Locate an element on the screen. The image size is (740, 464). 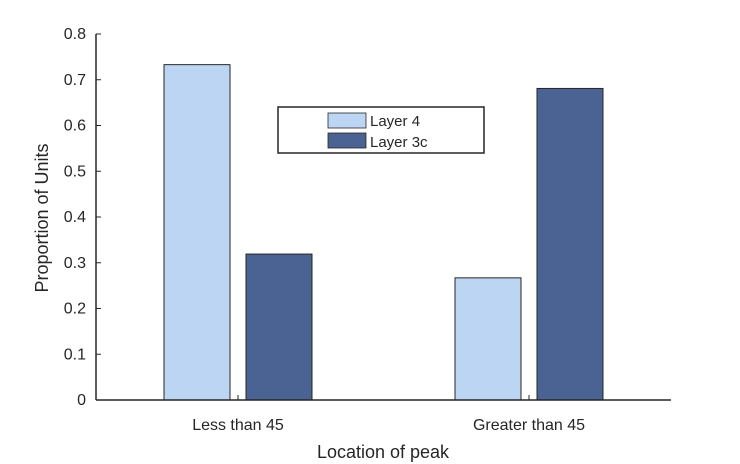
legend: Layer 4 Layer 3c is located at coordinates (381, 130).